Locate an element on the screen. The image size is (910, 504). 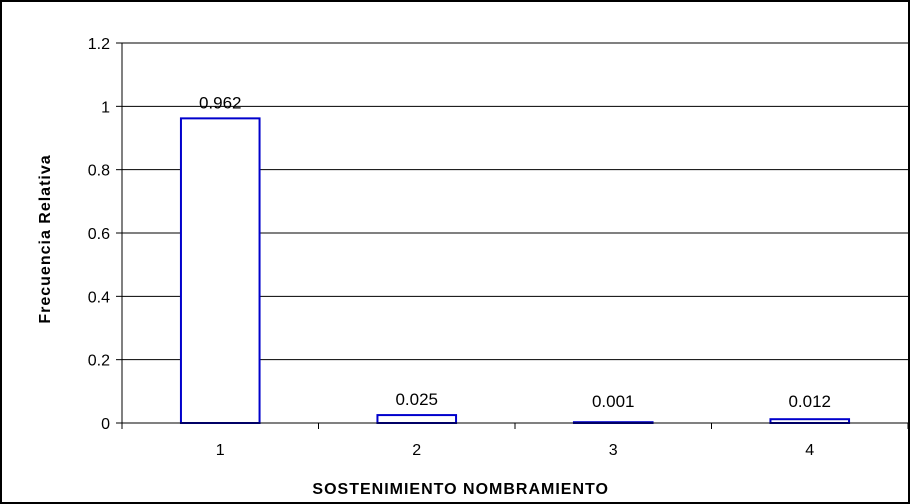
y-tick-label: 1 is located at coordinates (105, 107).